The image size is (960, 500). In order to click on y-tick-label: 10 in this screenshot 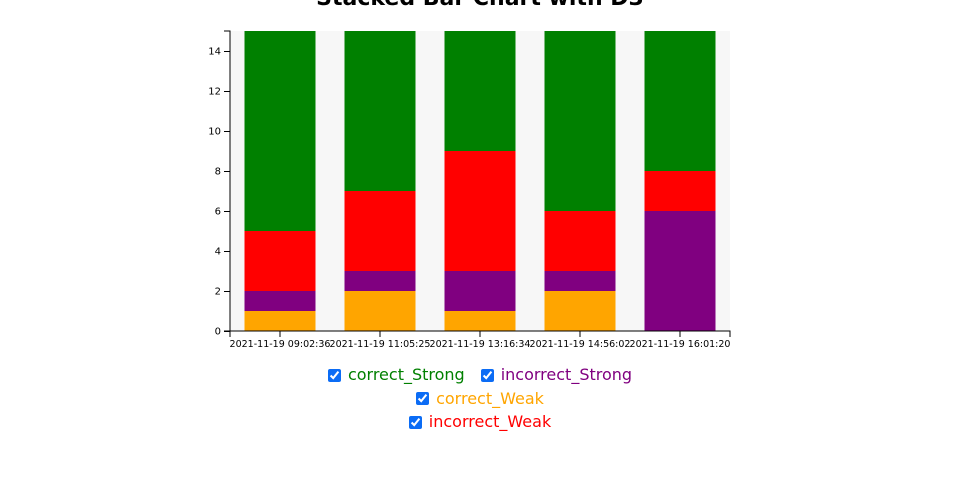, I will do `click(214, 132)`.